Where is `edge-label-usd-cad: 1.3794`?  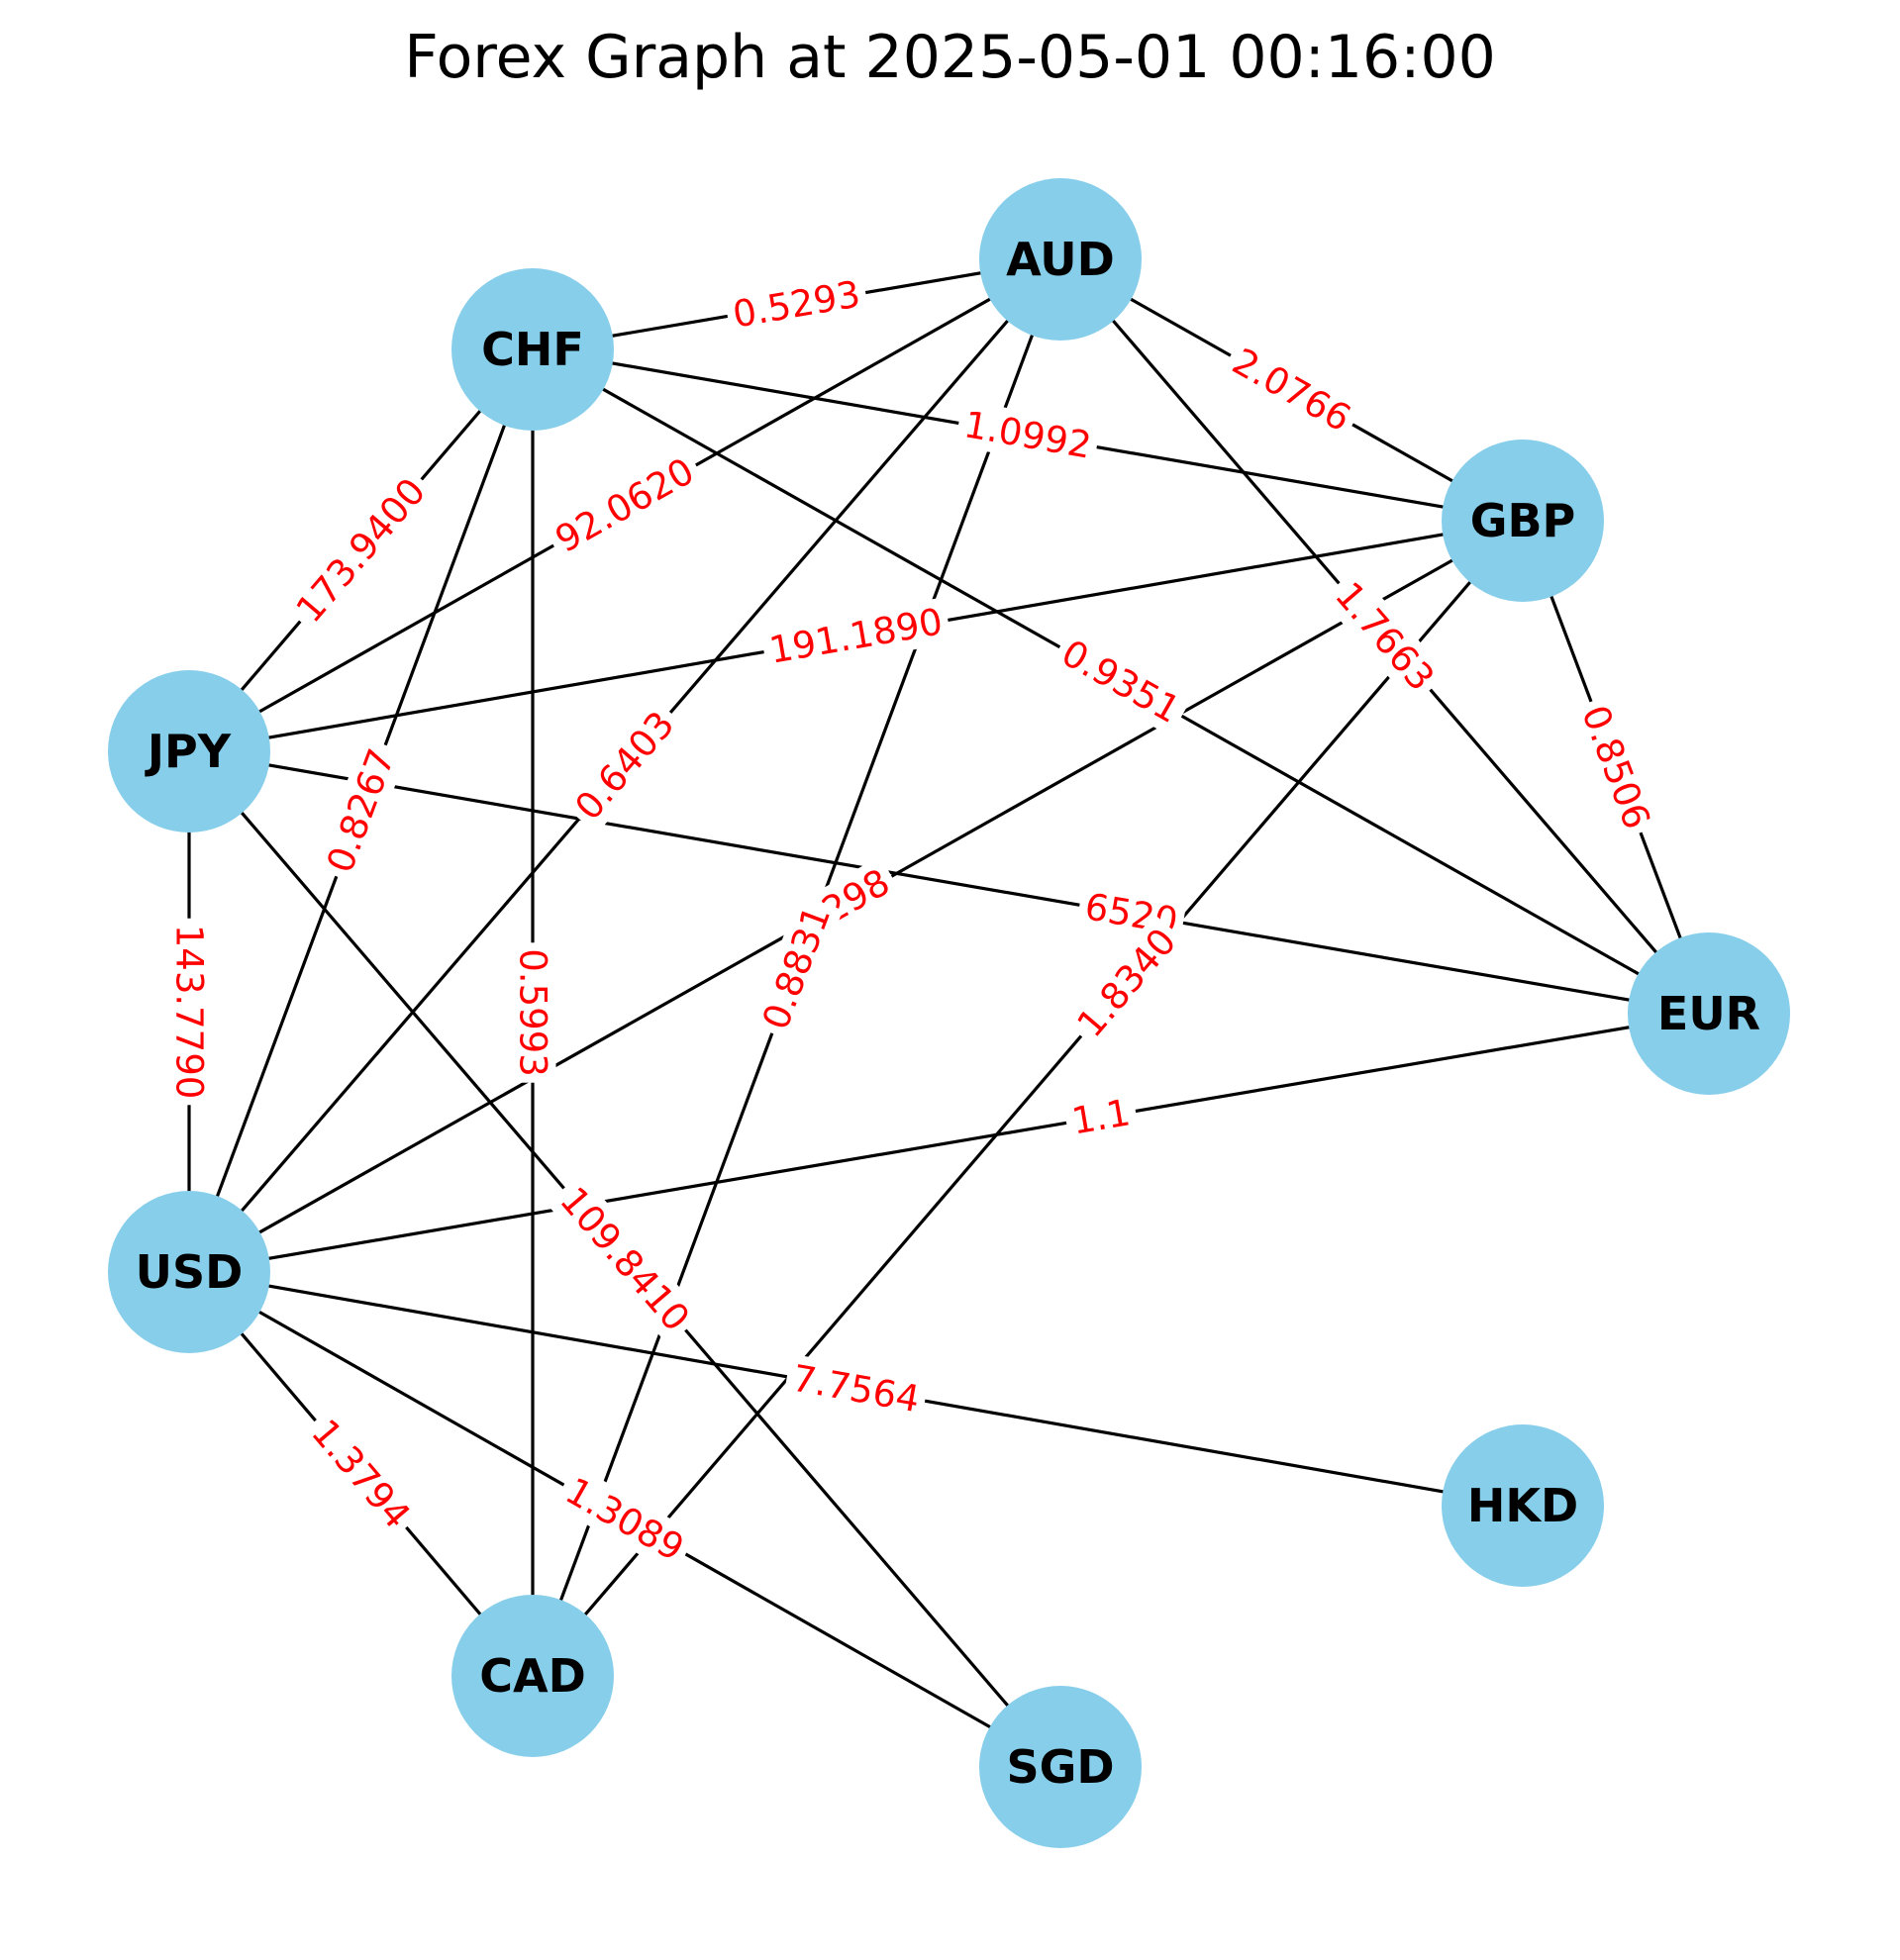 edge-label-usd-cad: 1.3794 is located at coordinates (361, 1474).